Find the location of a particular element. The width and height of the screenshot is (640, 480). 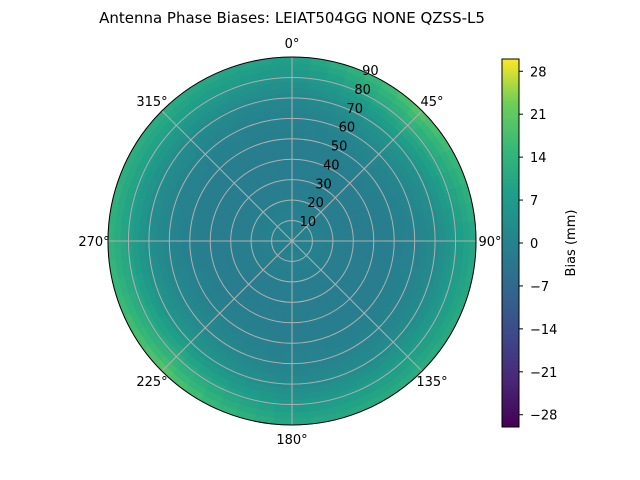

angular-tick-label: 135° is located at coordinates (431, 382).